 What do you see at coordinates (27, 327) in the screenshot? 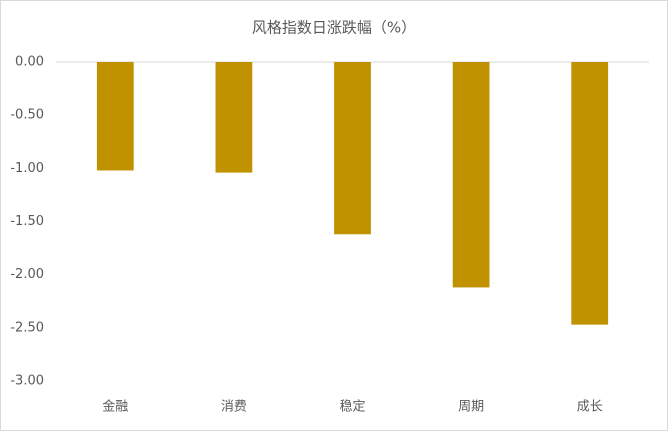
I see `y-tick-label: -2.50` at bounding box center [27, 327].